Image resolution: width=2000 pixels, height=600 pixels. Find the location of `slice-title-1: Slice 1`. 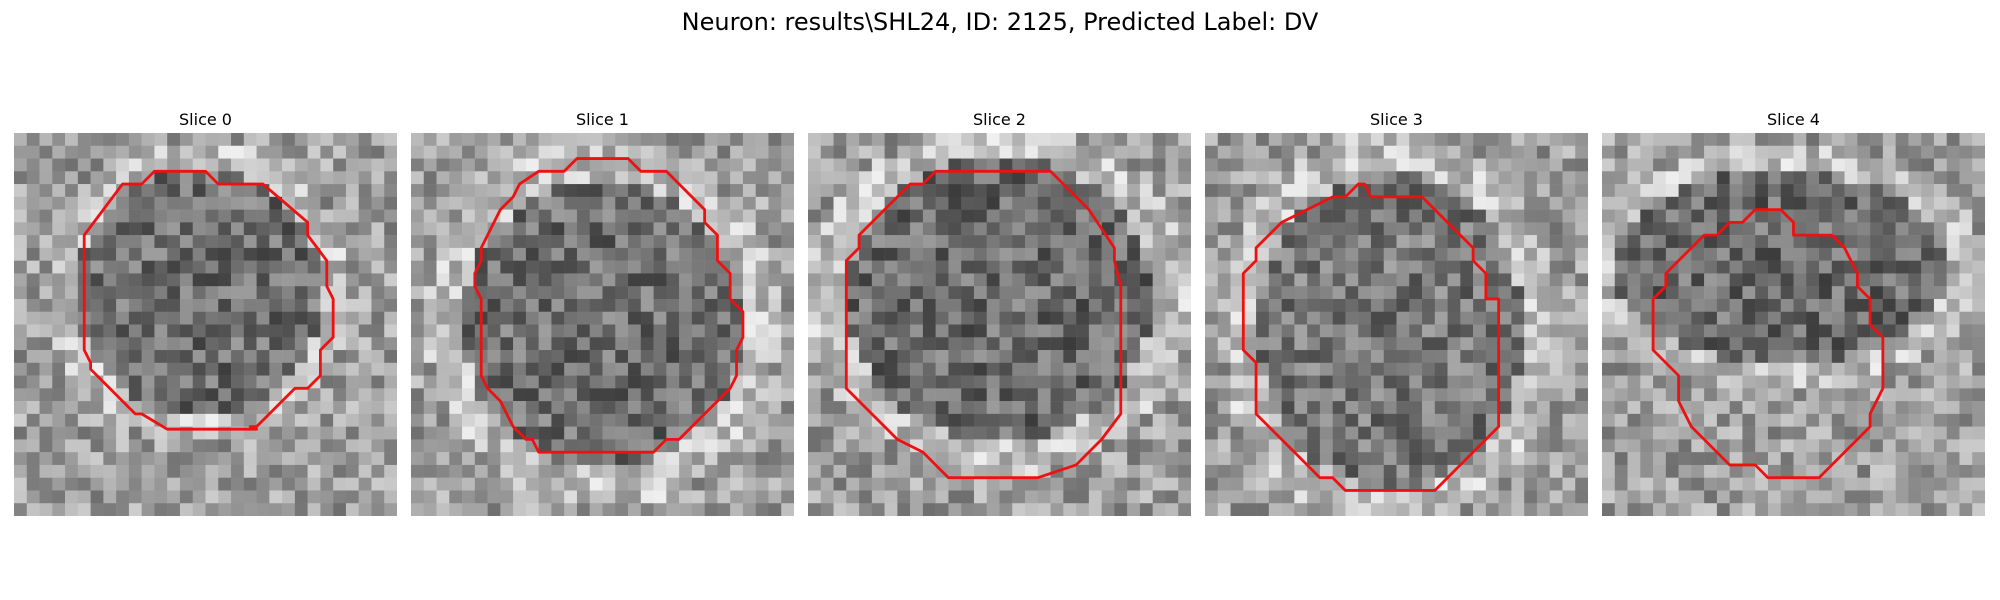

slice-title-1: Slice 1 is located at coordinates (602, 119).